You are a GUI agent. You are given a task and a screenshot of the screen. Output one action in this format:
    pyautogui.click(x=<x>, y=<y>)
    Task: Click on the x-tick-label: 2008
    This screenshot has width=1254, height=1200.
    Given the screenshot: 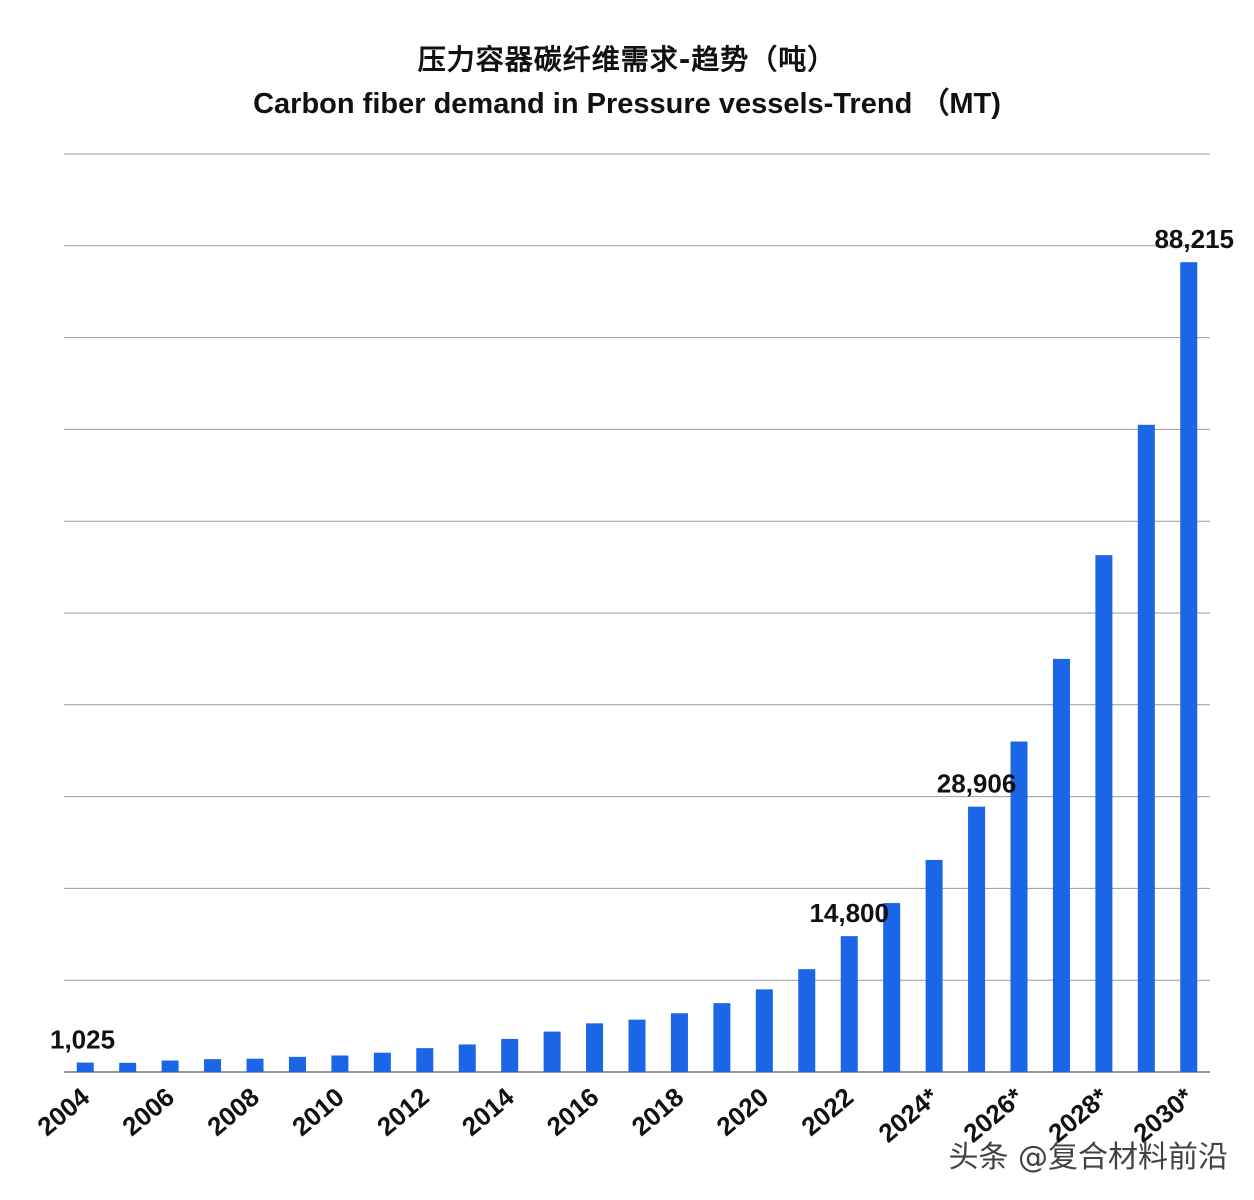 What is the action you would take?
    pyautogui.click(x=233, y=1112)
    